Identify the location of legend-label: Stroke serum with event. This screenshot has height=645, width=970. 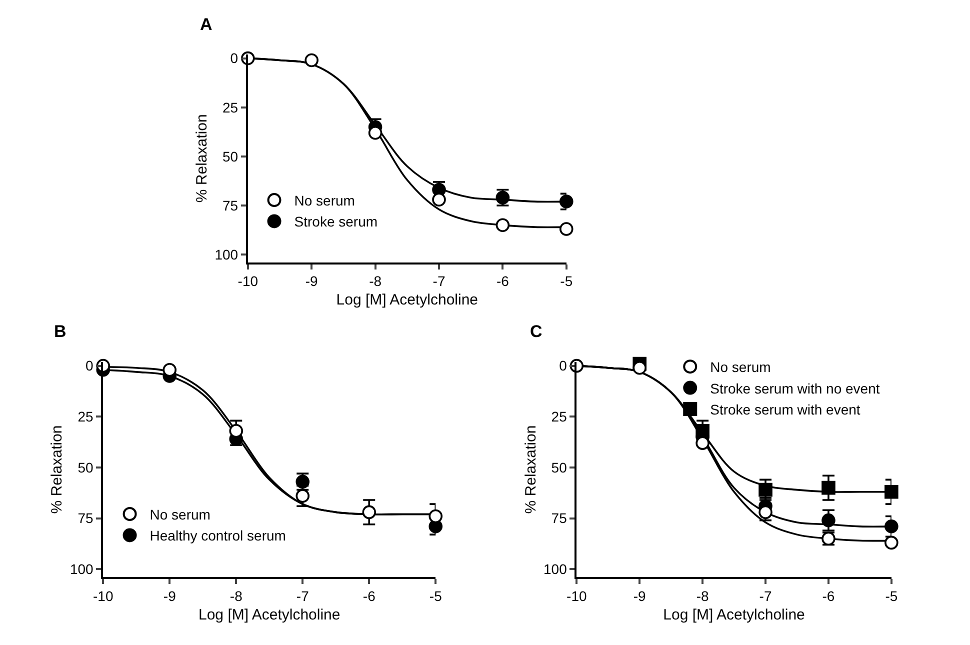
(785, 409).